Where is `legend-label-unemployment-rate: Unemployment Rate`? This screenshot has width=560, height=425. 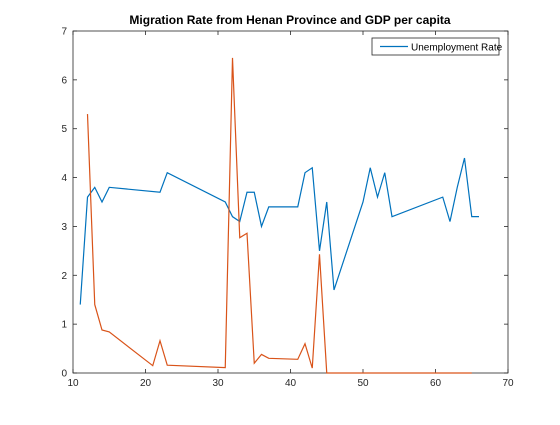
legend-label-unemployment-rate: Unemployment Rate is located at coordinates (457, 48).